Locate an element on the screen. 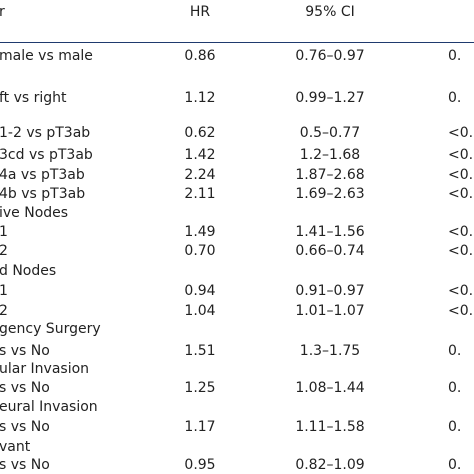 The image size is (474, 474). section-label: ive Nodes is located at coordinates (34, 213).